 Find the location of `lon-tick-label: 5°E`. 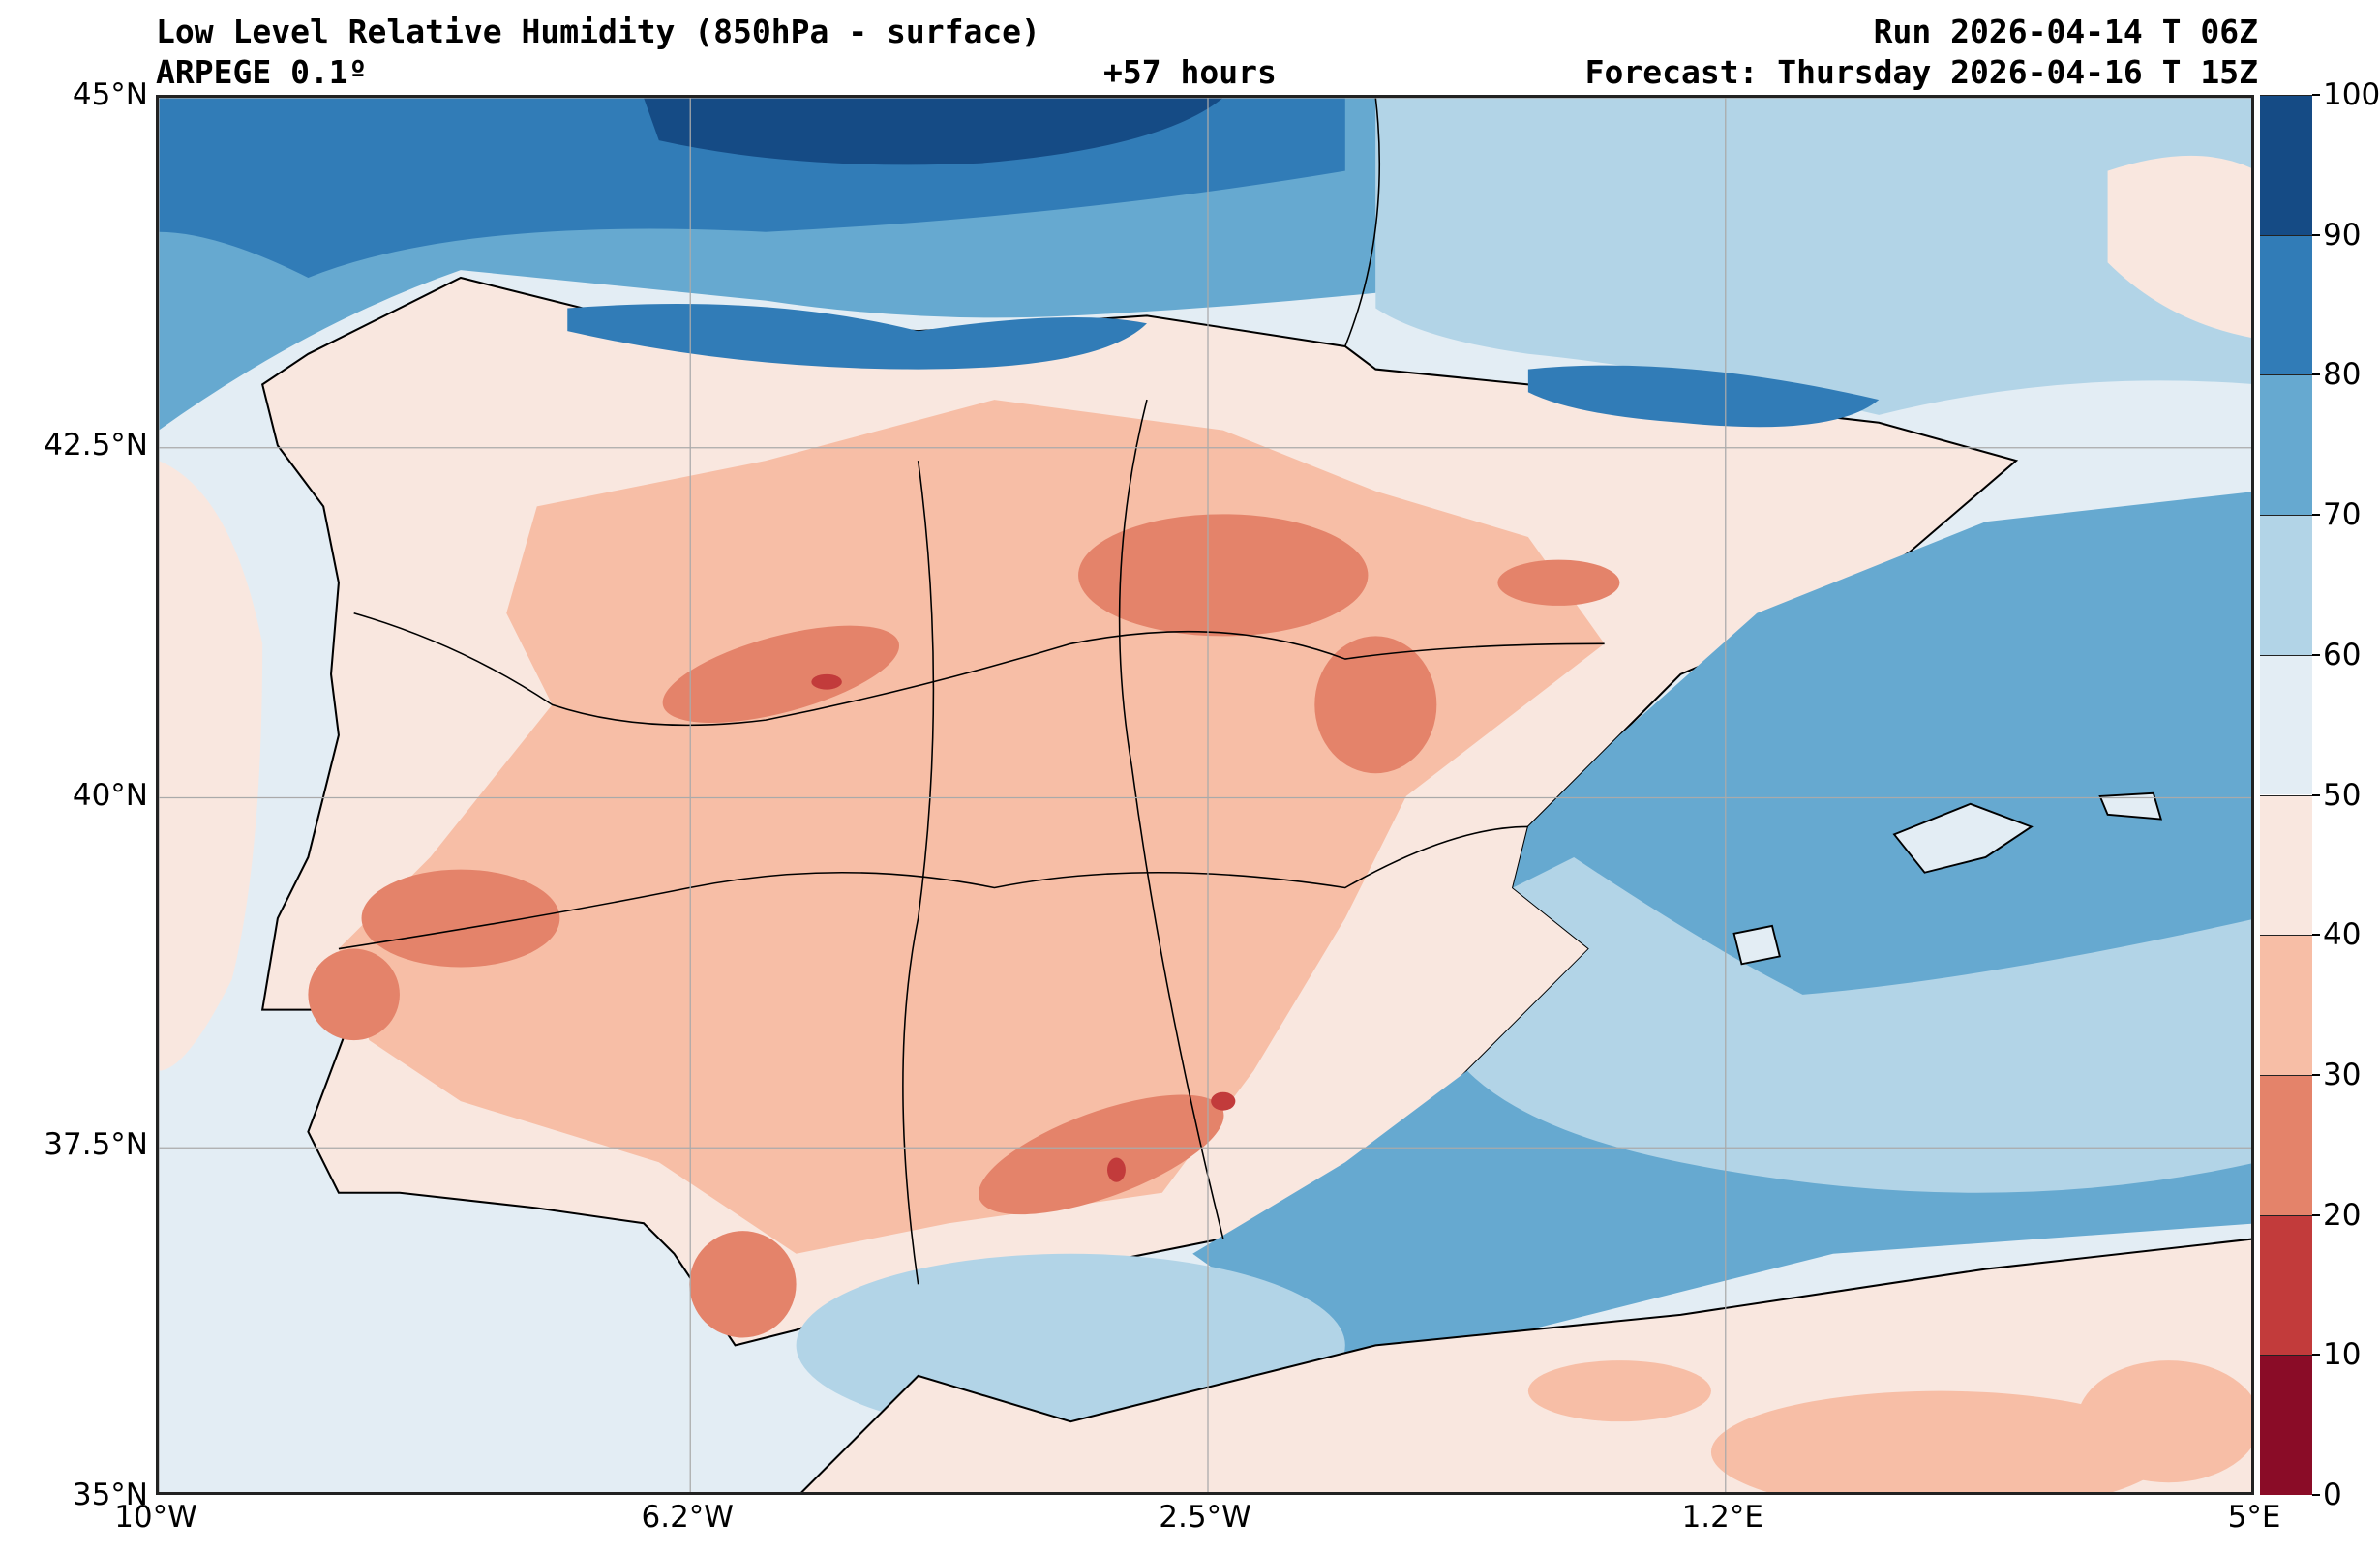

lon-tick-label: 5°E is located at coordinates (2254, 1518).